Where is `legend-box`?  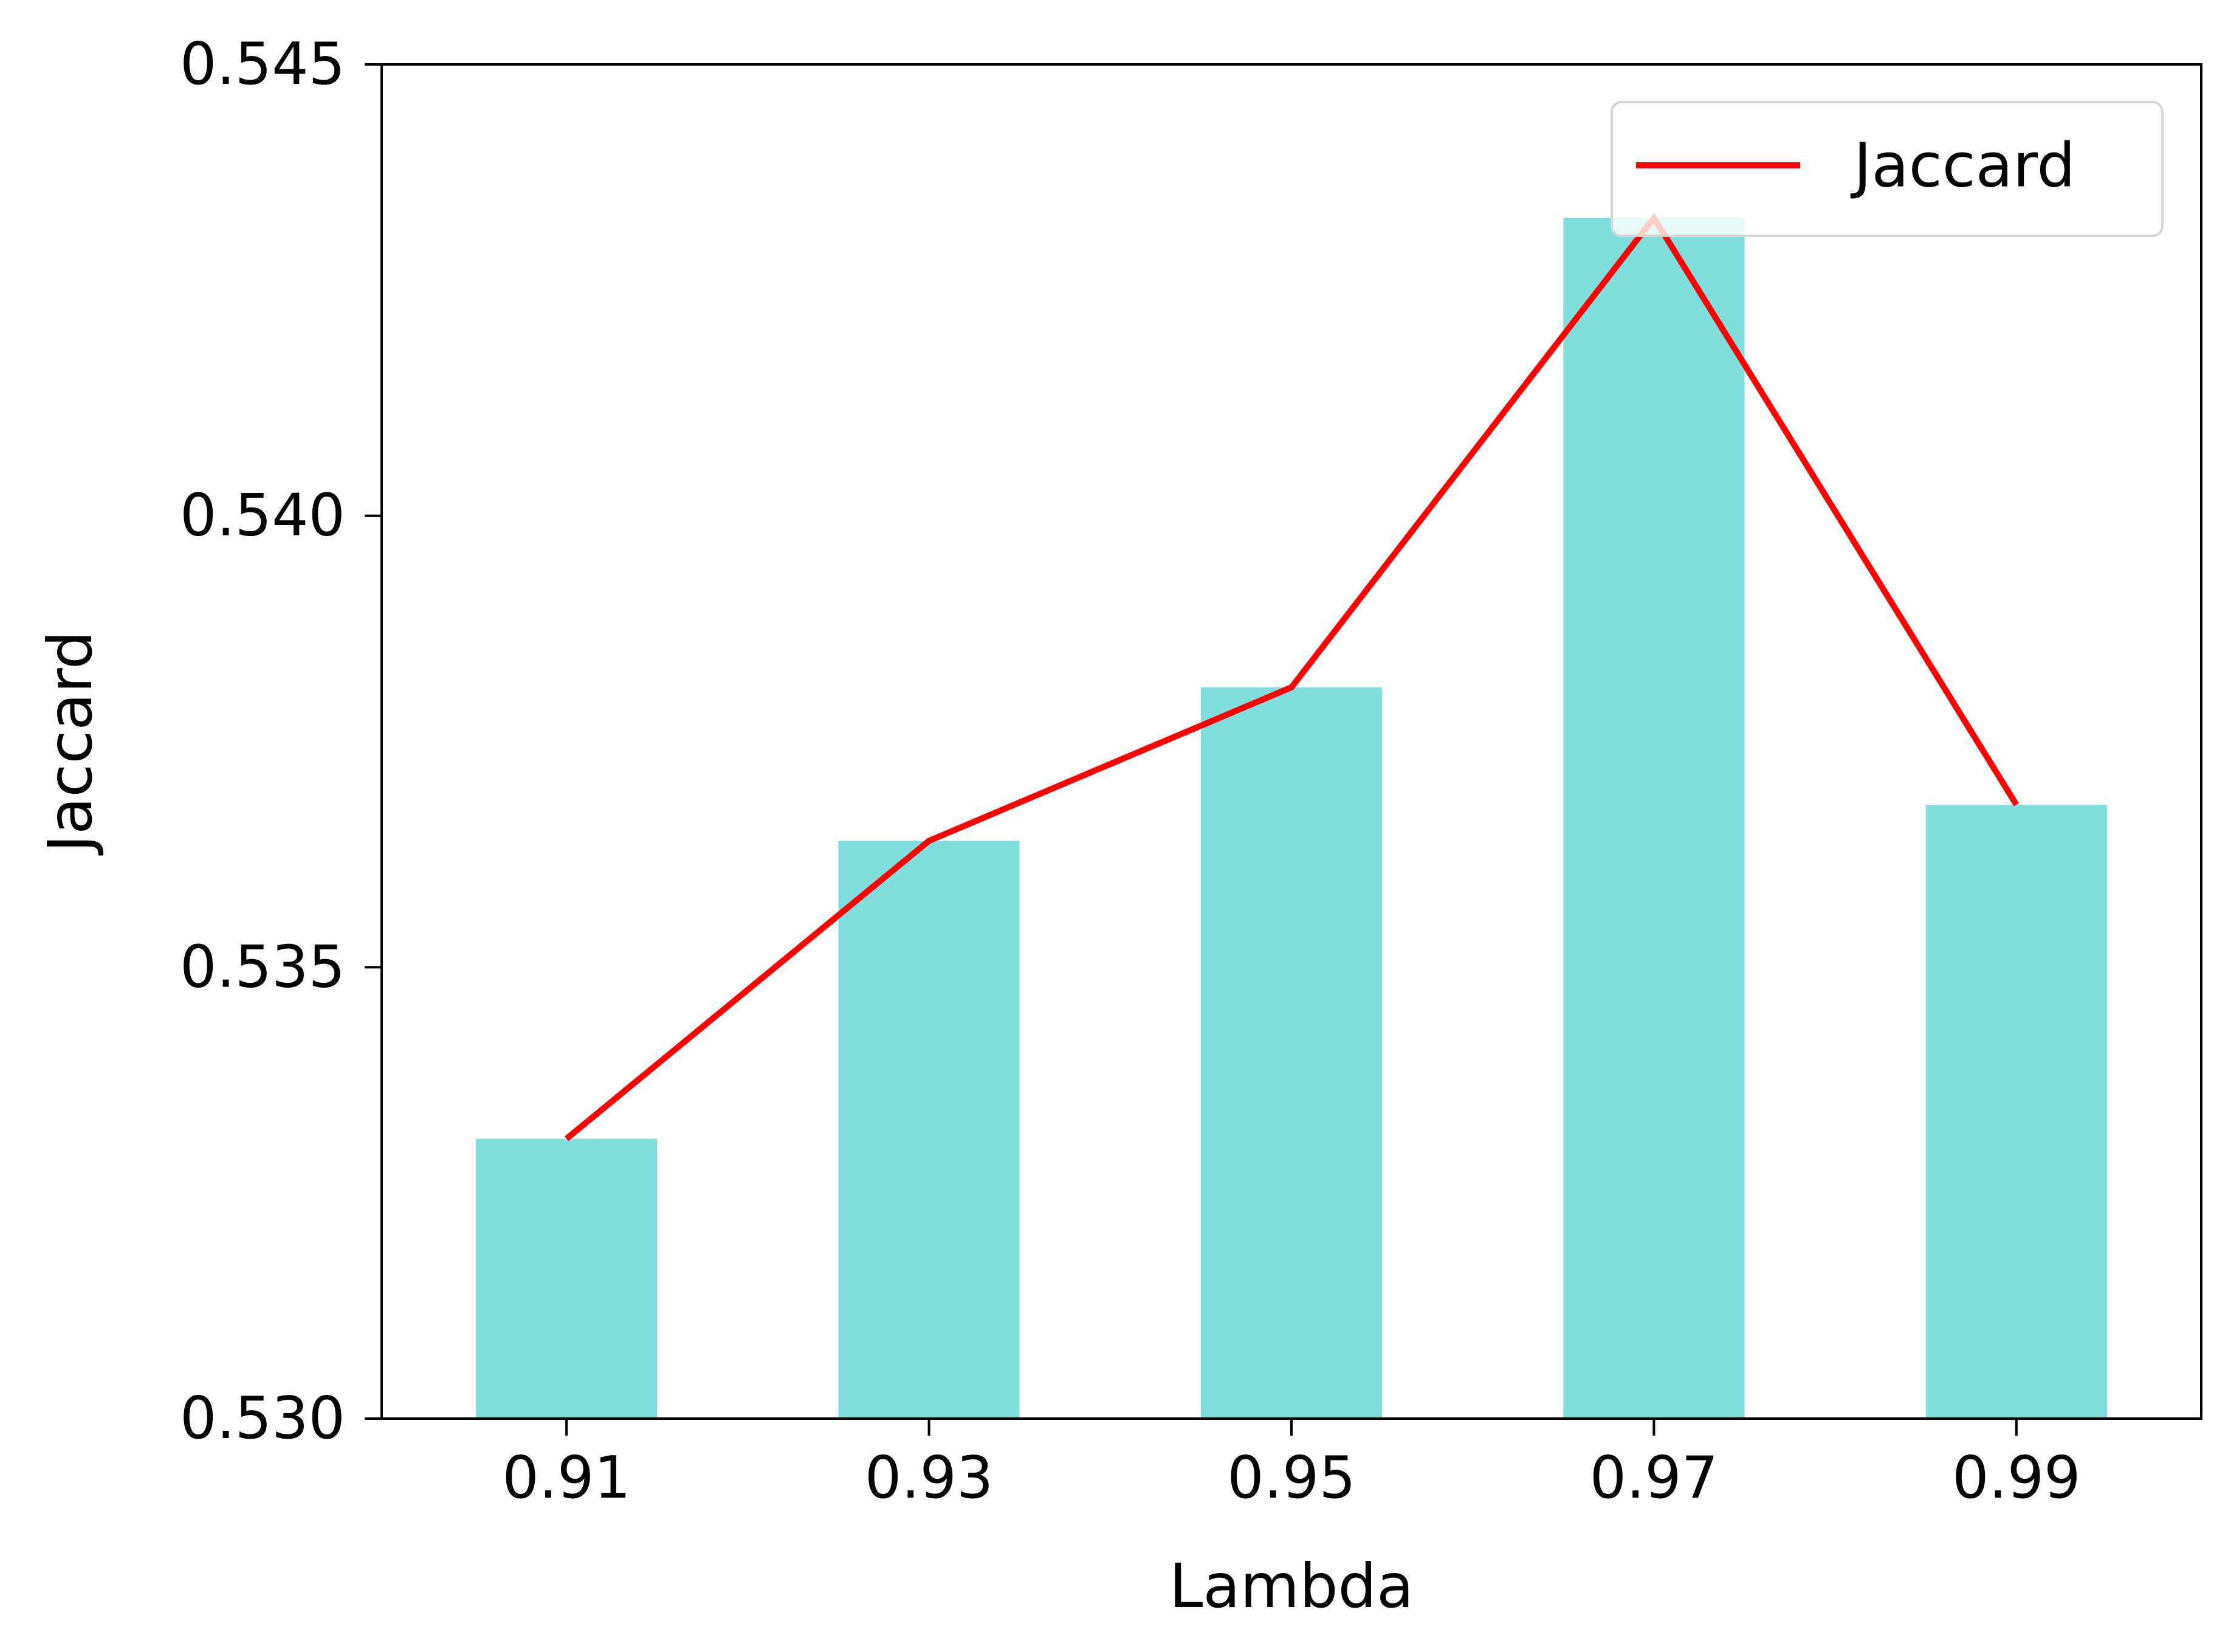 legend-box is located at coordinates (1887, 169).